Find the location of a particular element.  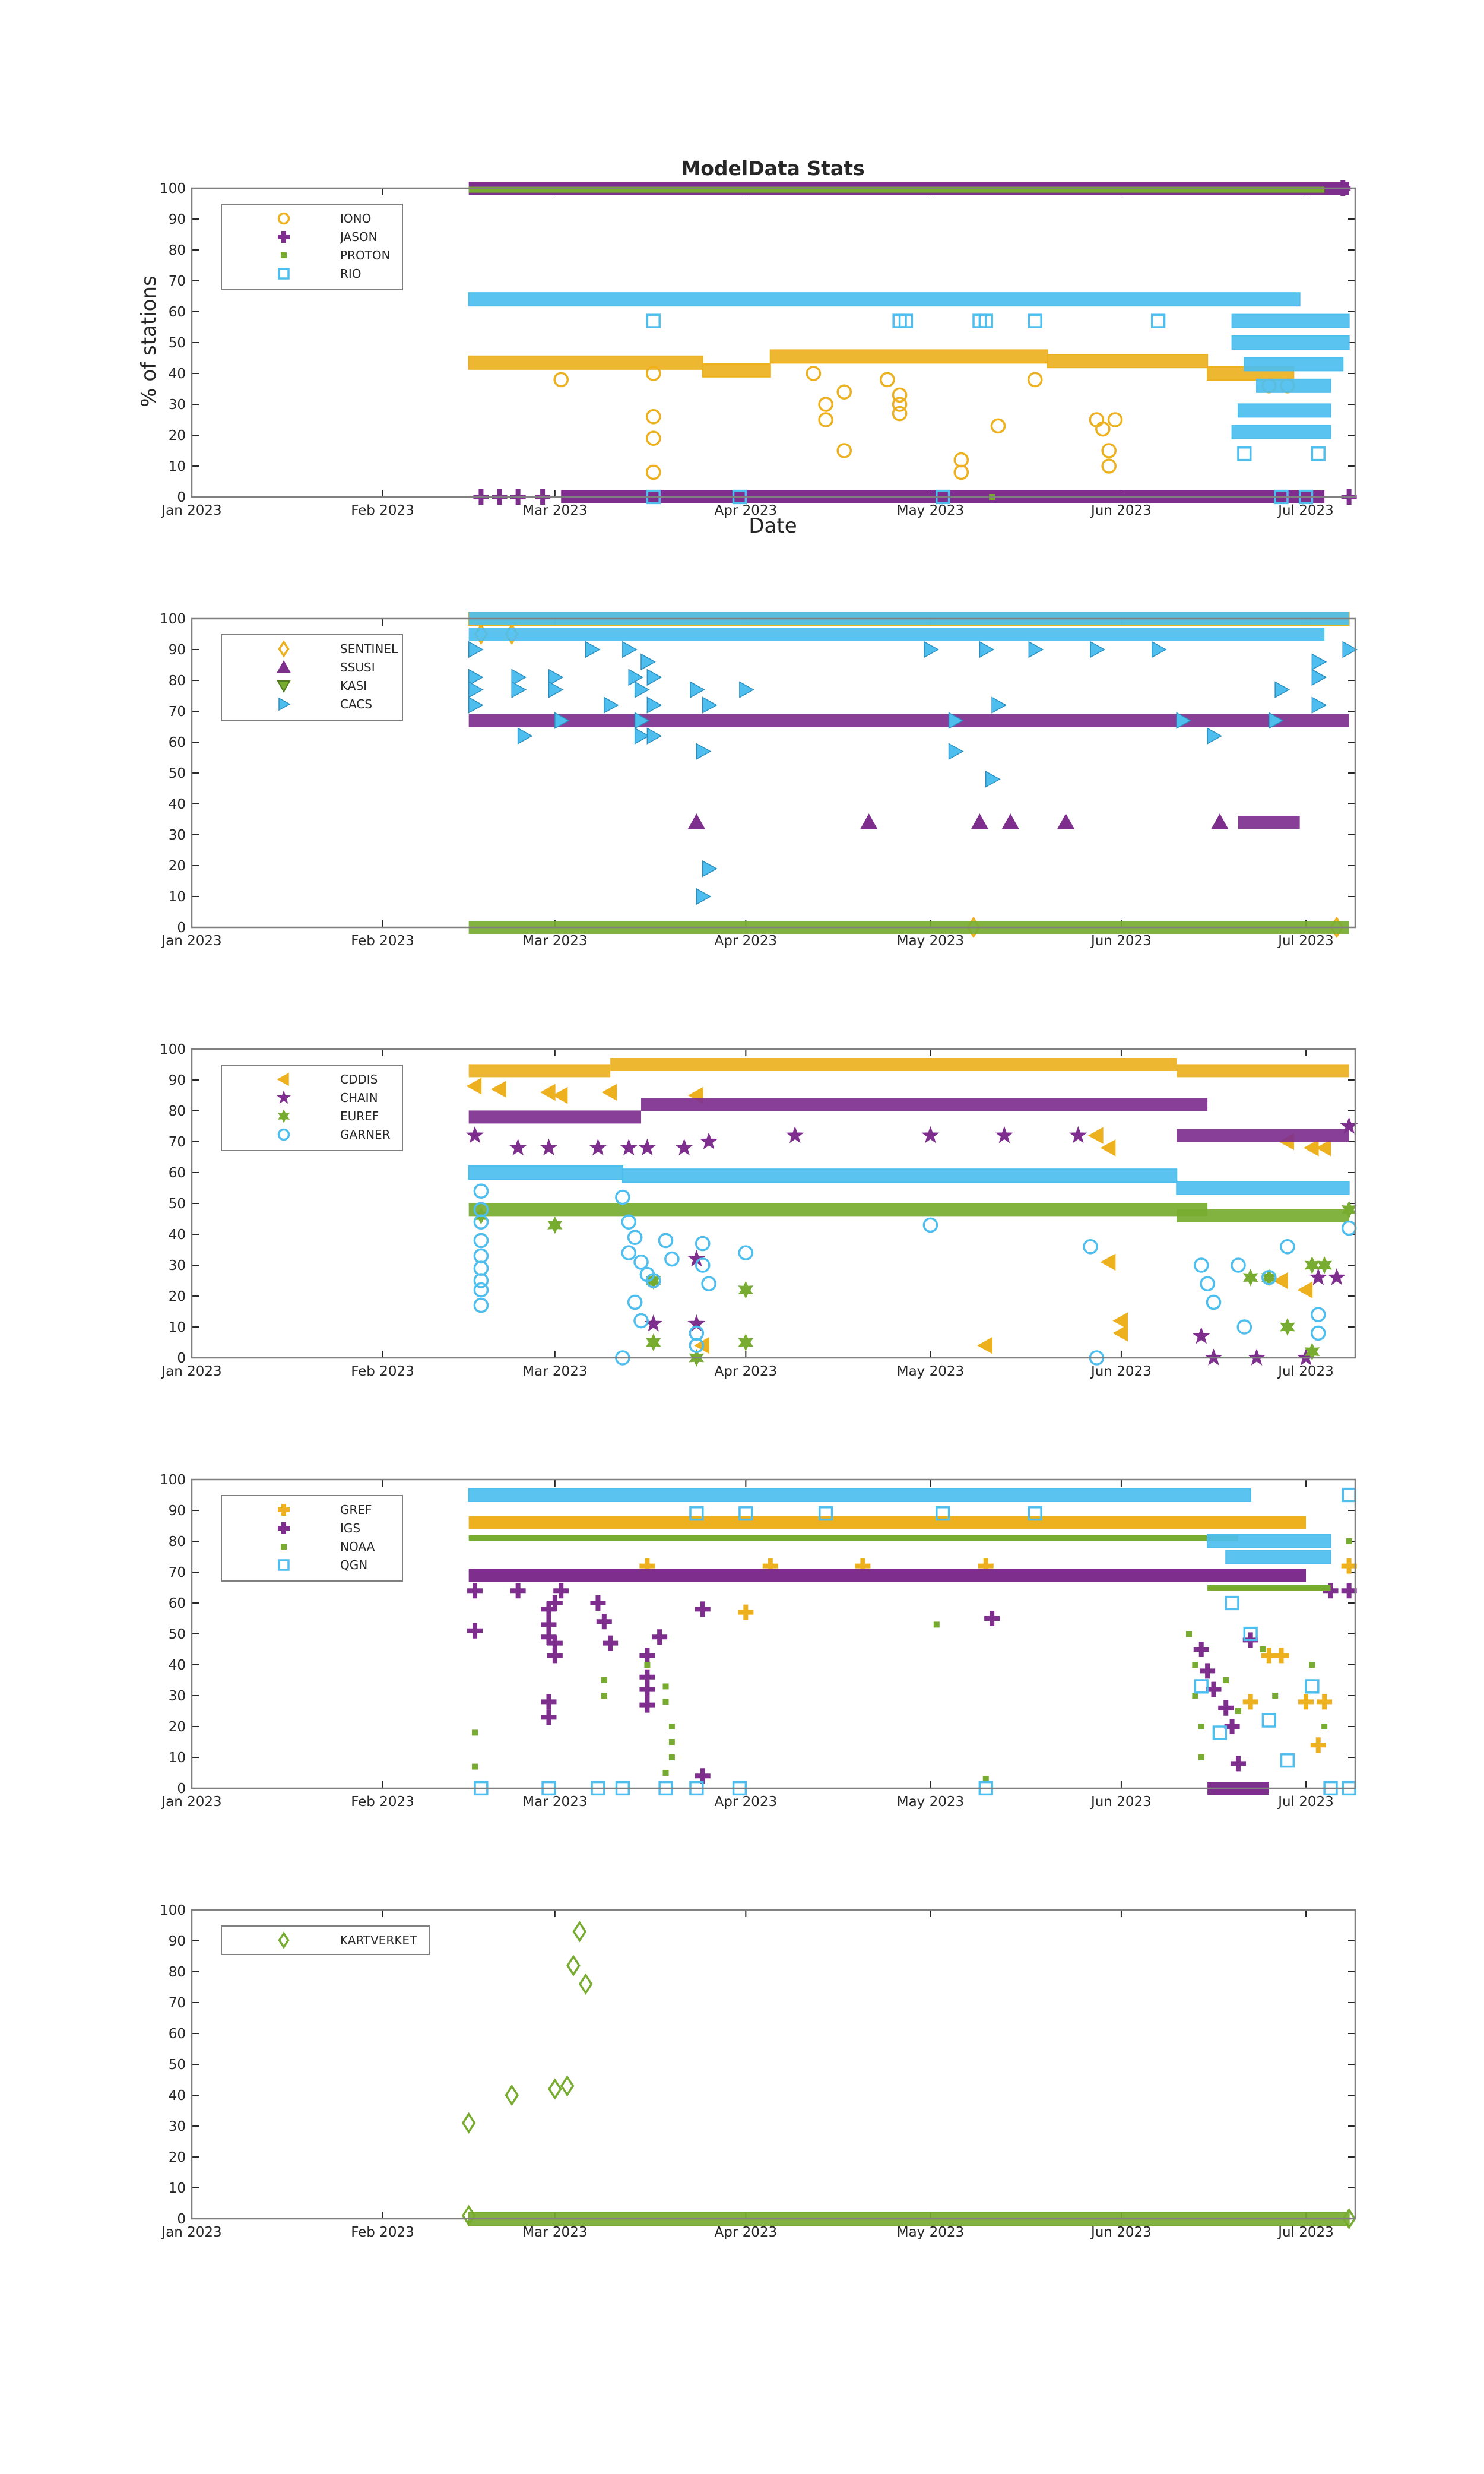

legend-label: PROTON is located at coordinates (365, 255).